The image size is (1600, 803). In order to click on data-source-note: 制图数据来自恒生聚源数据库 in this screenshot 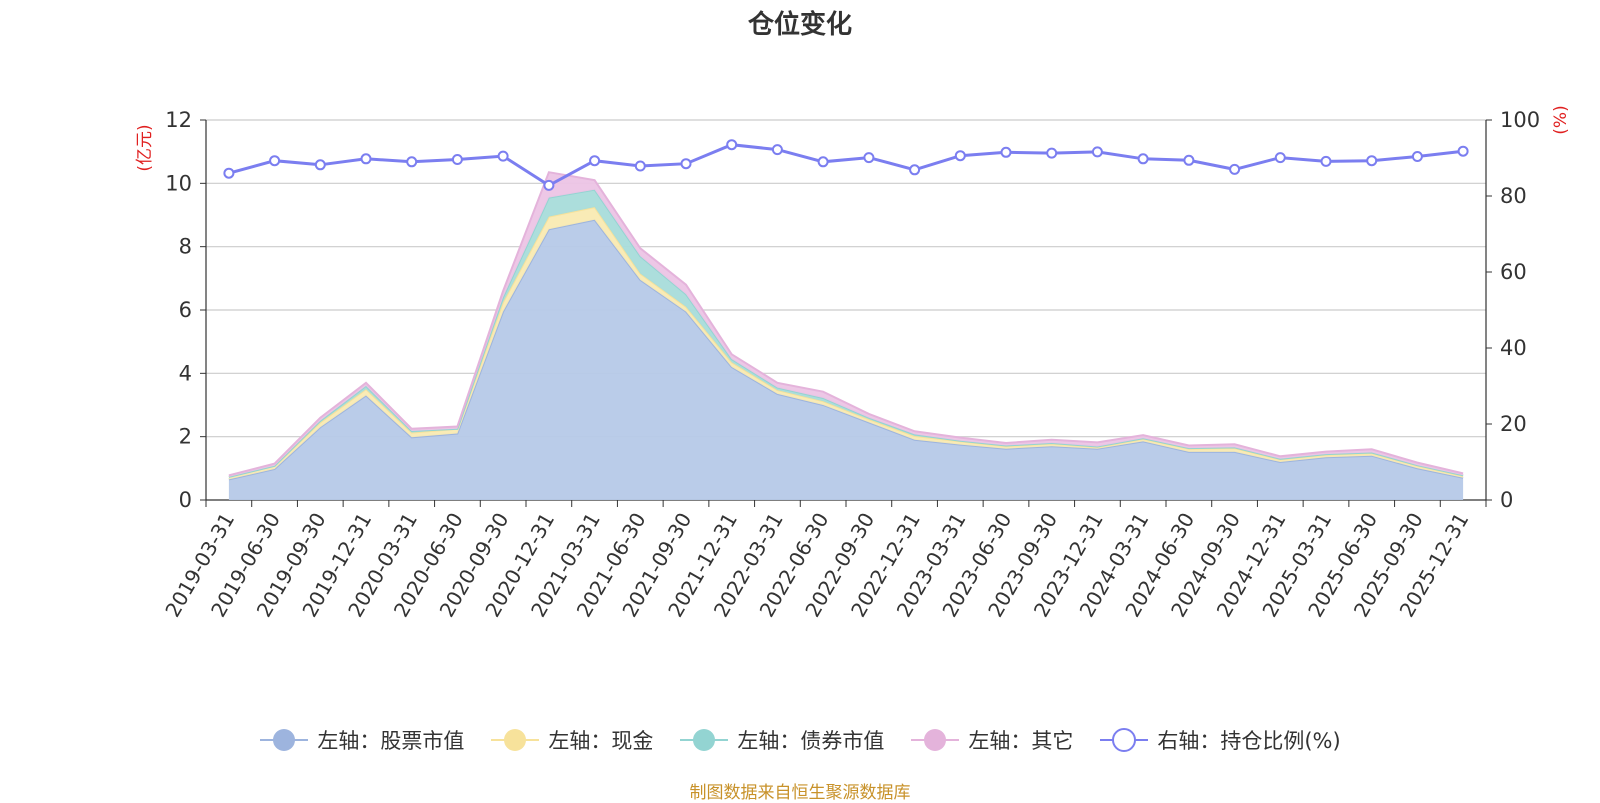, I will do `click(800, 793)`.